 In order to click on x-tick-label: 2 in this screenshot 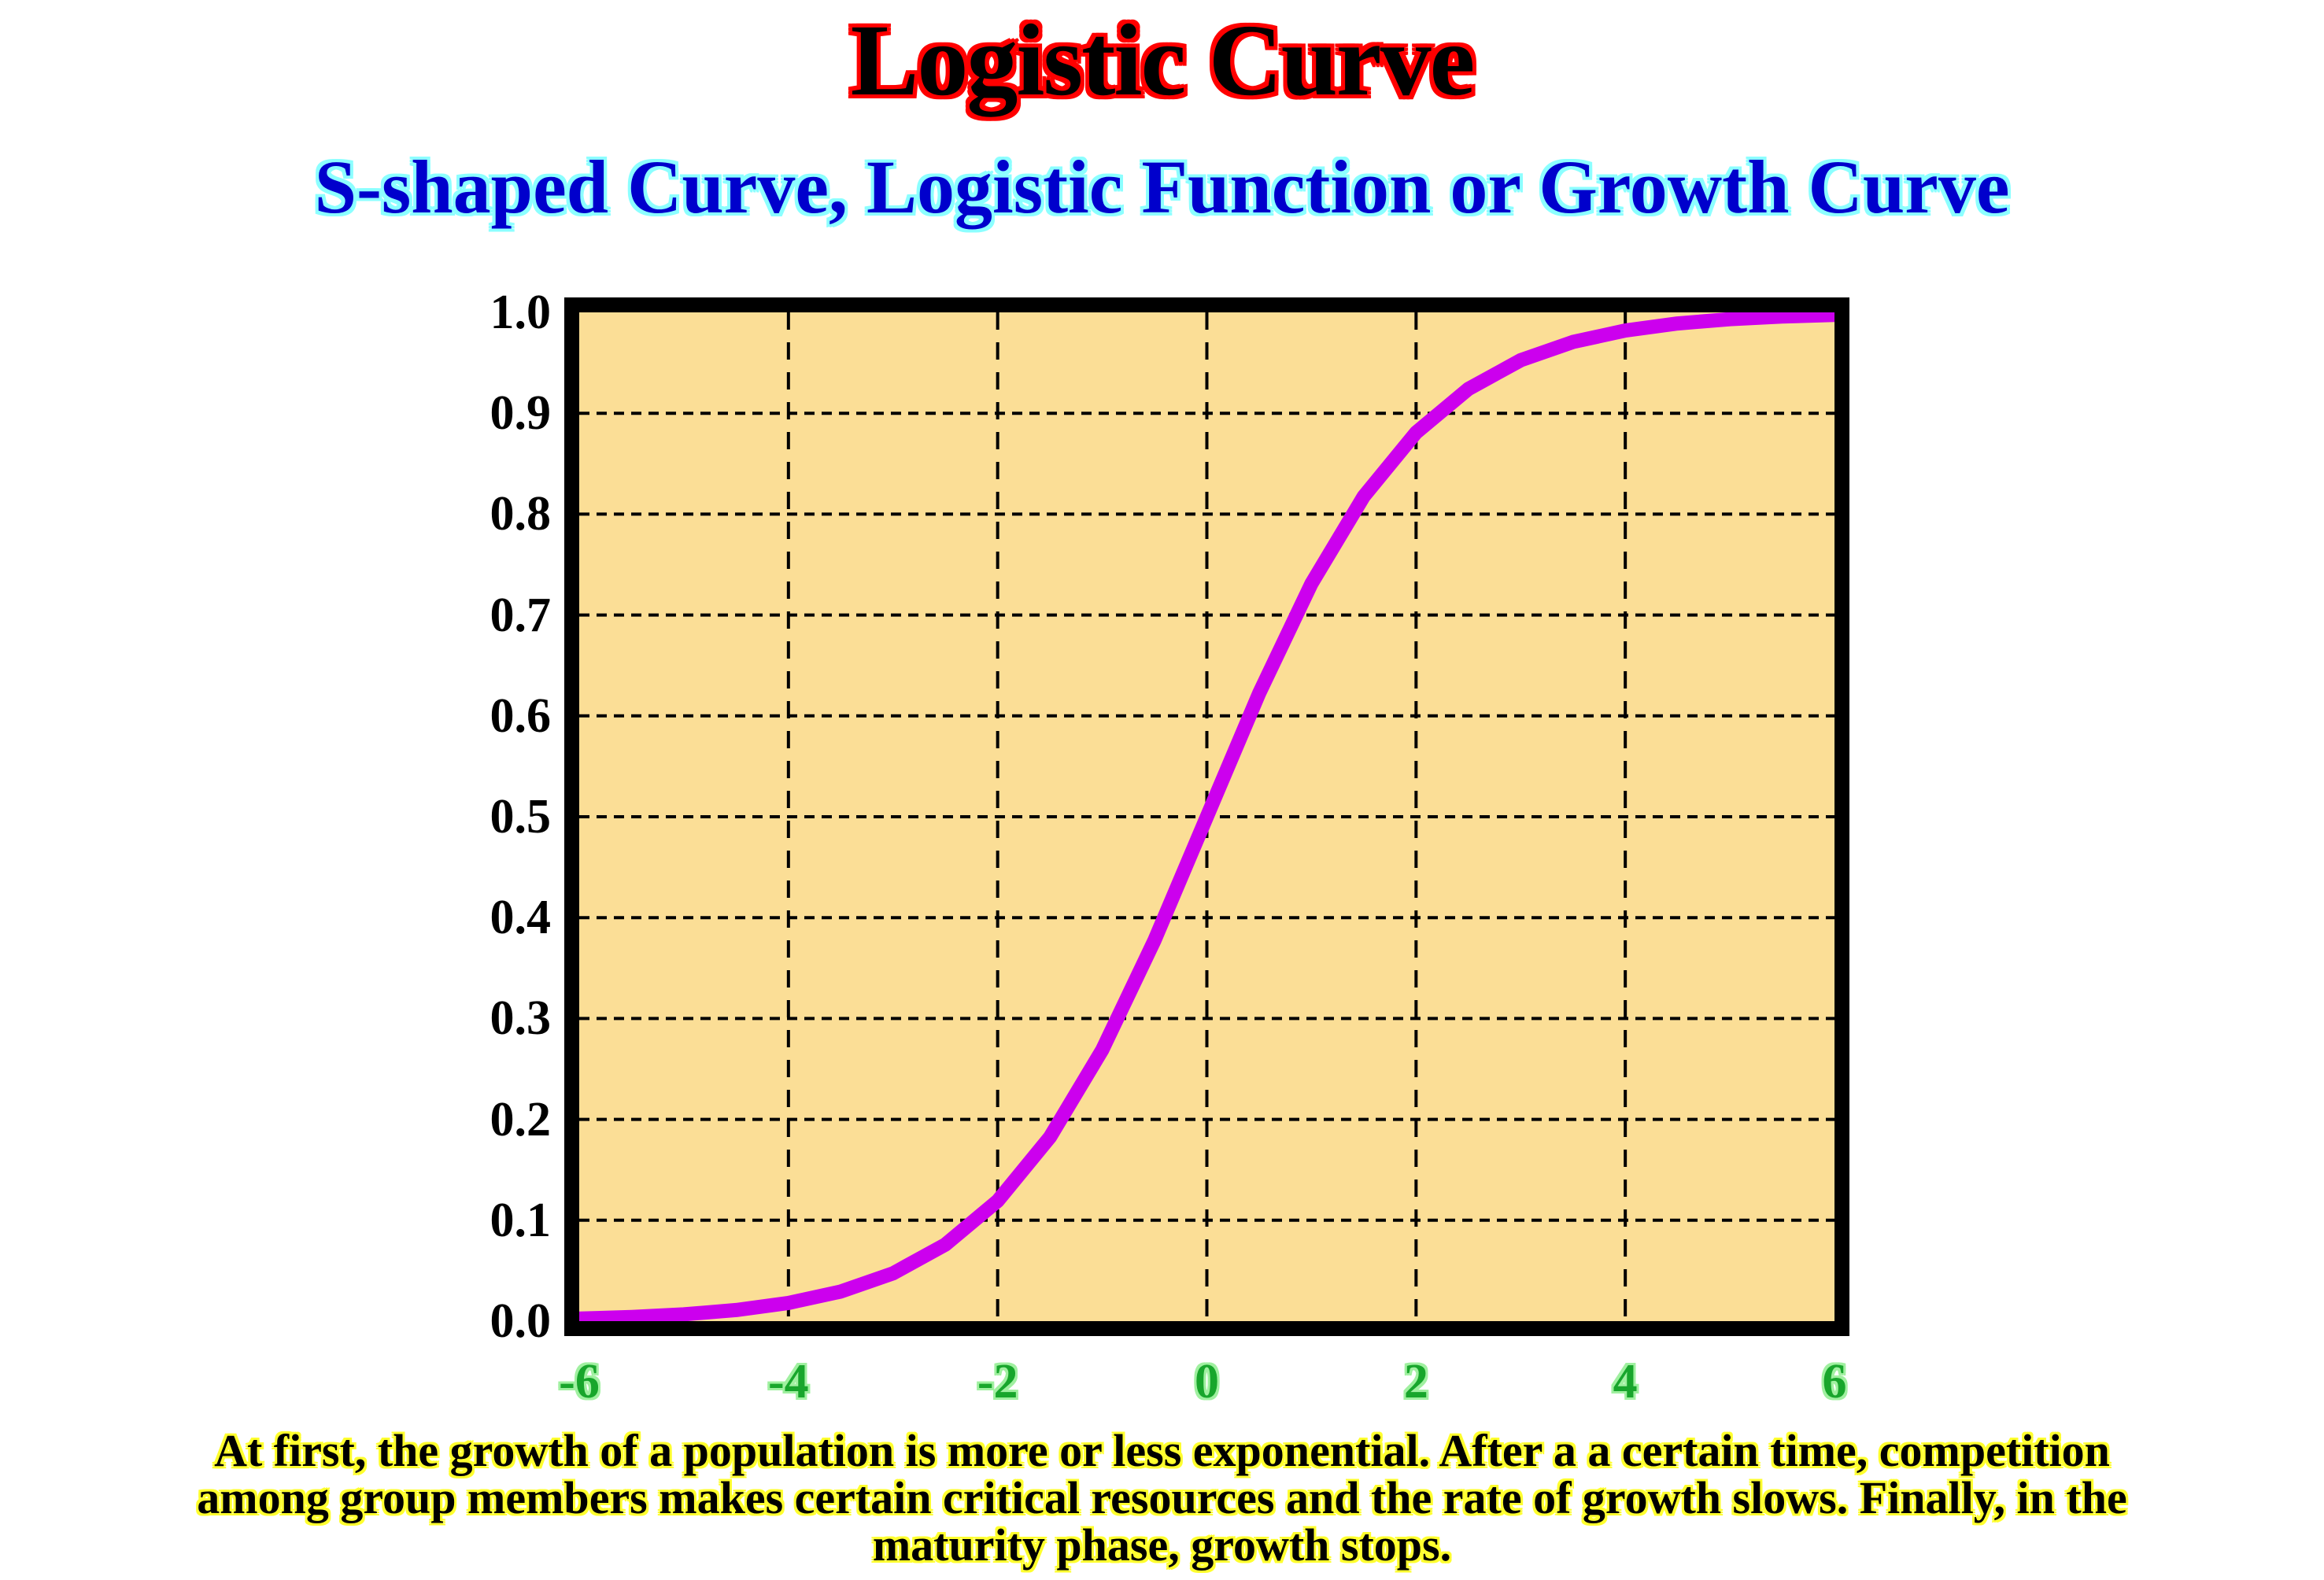, I will do `click(1415, 1381)`.